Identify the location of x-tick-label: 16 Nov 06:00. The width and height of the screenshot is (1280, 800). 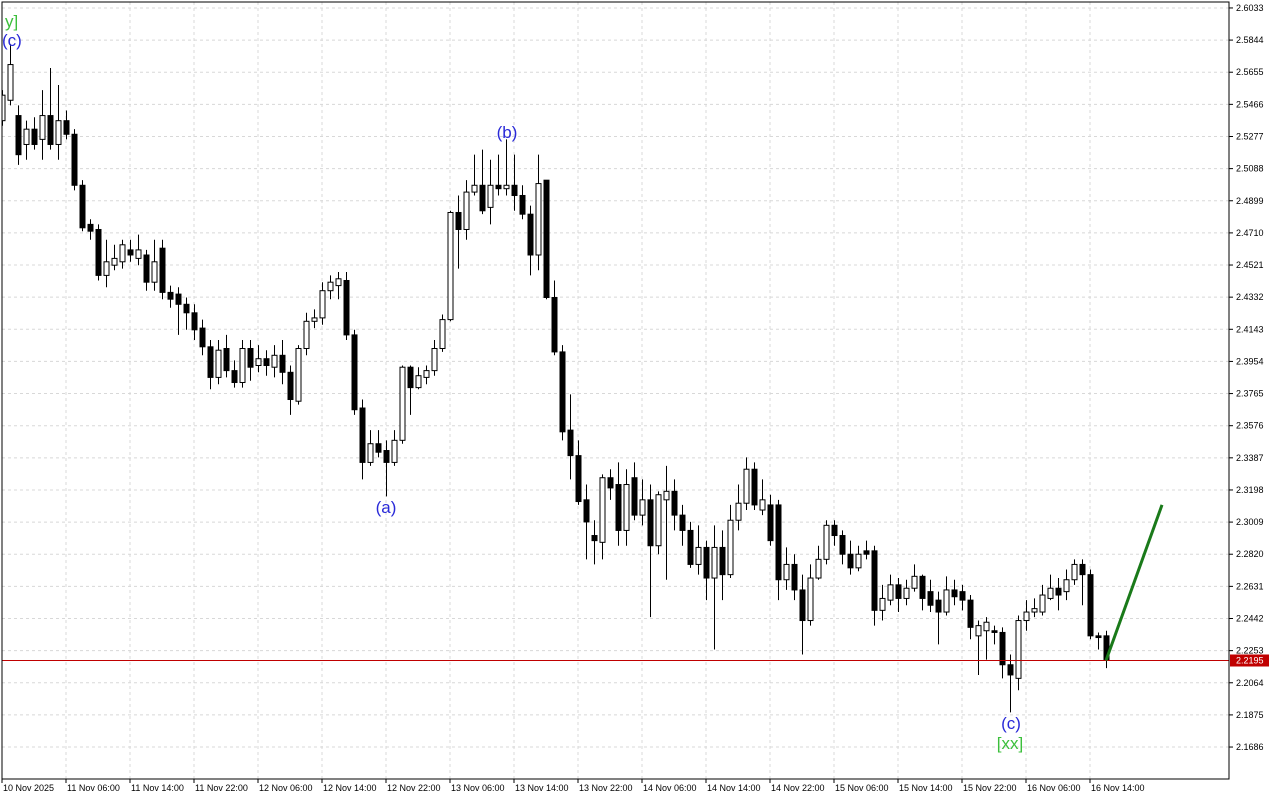
(1054, 788).